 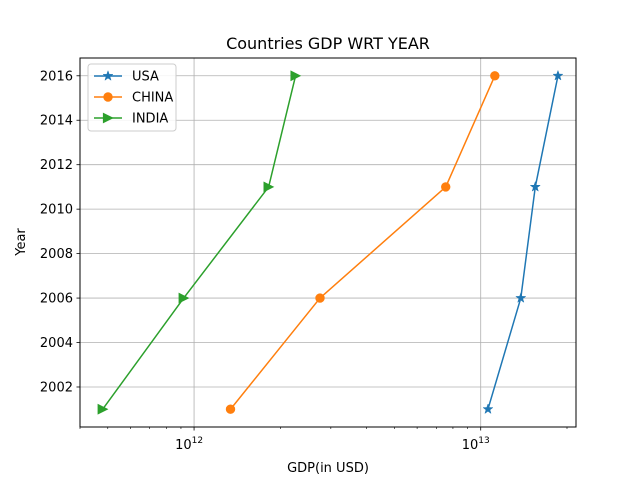 I want to click on x-tick-label: 1013, so click(x=476, y=444).